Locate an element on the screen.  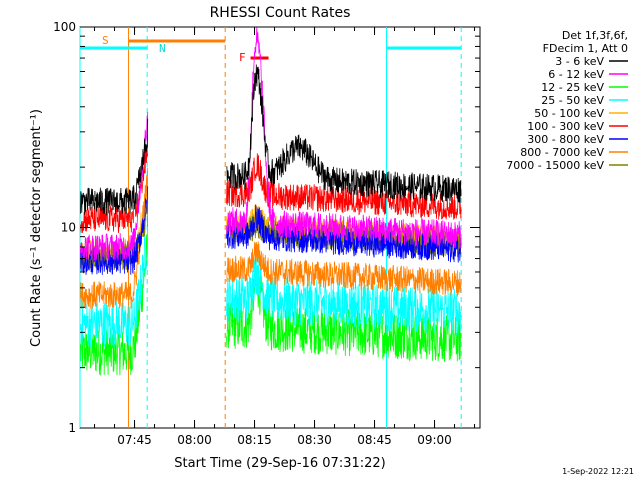
x-tick-label-2: 08:15 is located at coordinates (254, 440).